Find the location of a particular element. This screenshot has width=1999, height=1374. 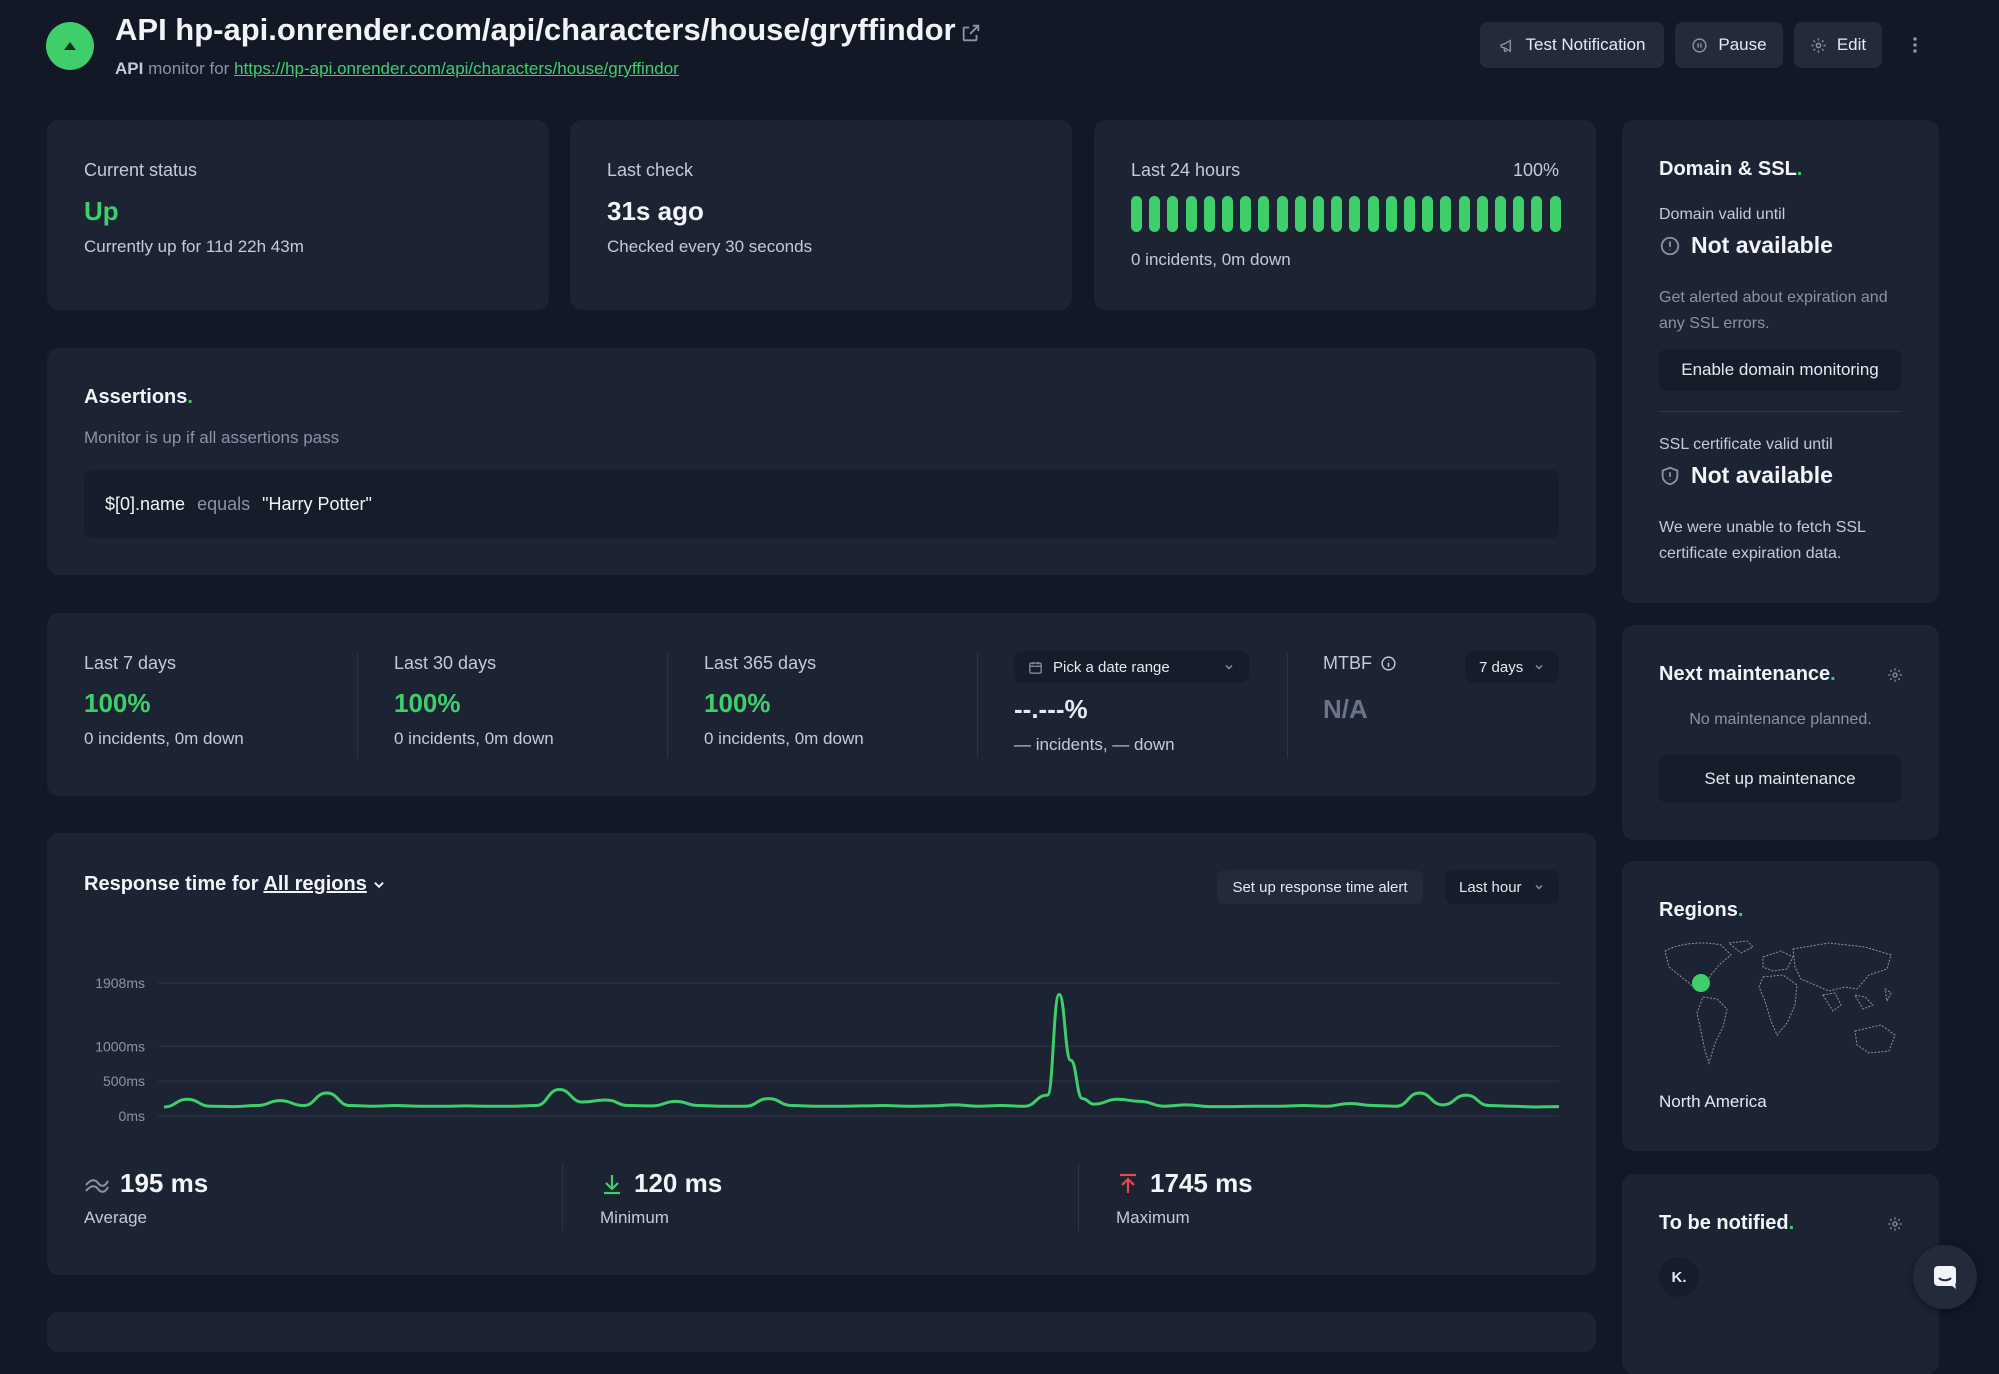

average-label: Average is located at coordinates (116, 1217).